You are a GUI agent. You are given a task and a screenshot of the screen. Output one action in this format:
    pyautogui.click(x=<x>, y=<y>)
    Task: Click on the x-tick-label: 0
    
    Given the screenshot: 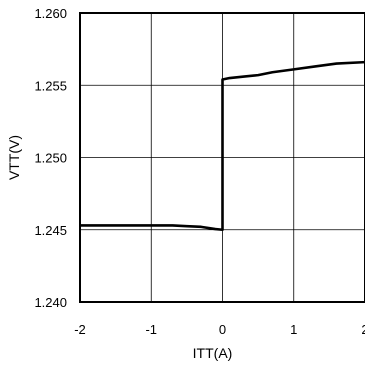 What is the action you would take?
    pyautogui.click(x=222, y=329)
    